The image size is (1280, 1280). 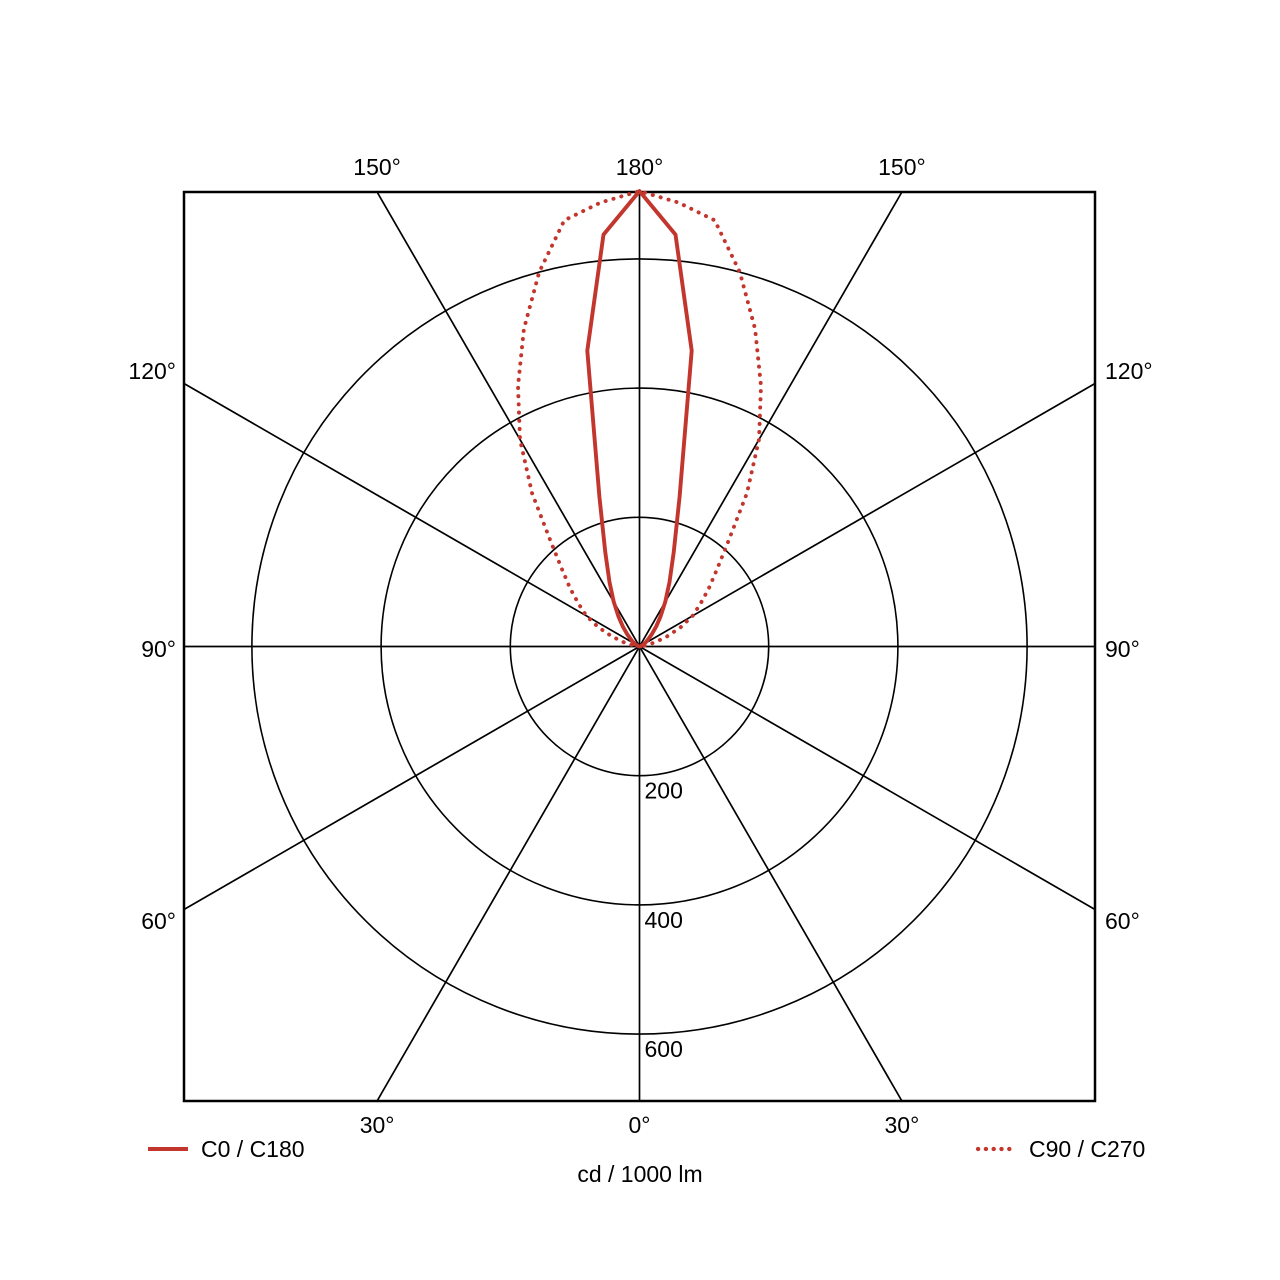 What do you see at coordinates (996, 1149) in the screenshot?
I see `dotted-line-swatch-icon` at bounding box center [996, 1149].